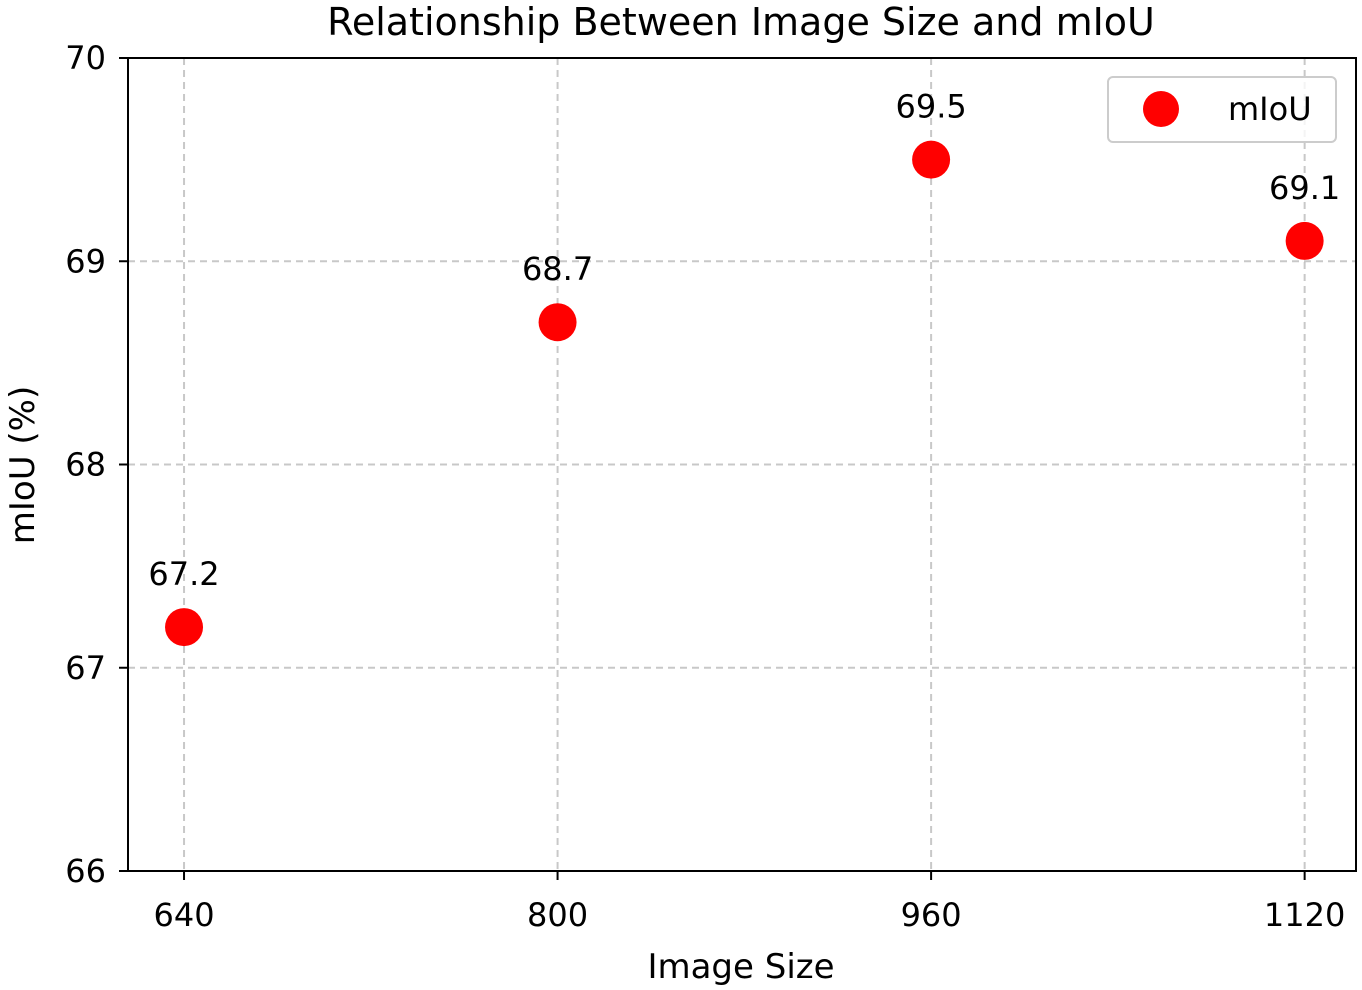 The width and height of the screenshot is (1362, 990). I want to click on data-label: 69.1, so click(1304, 188).